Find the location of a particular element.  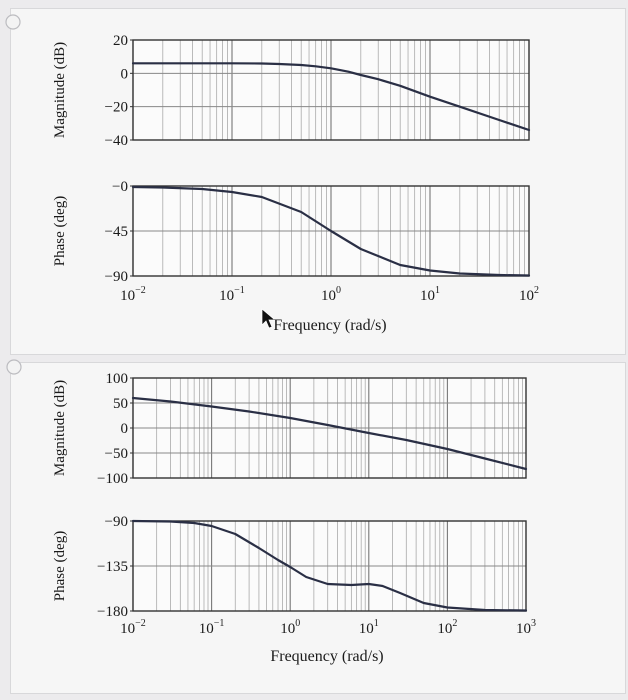

magnitude-plot: 20 0 −20 −40 Magnitude (dB) is located at coordinates (291, 91).